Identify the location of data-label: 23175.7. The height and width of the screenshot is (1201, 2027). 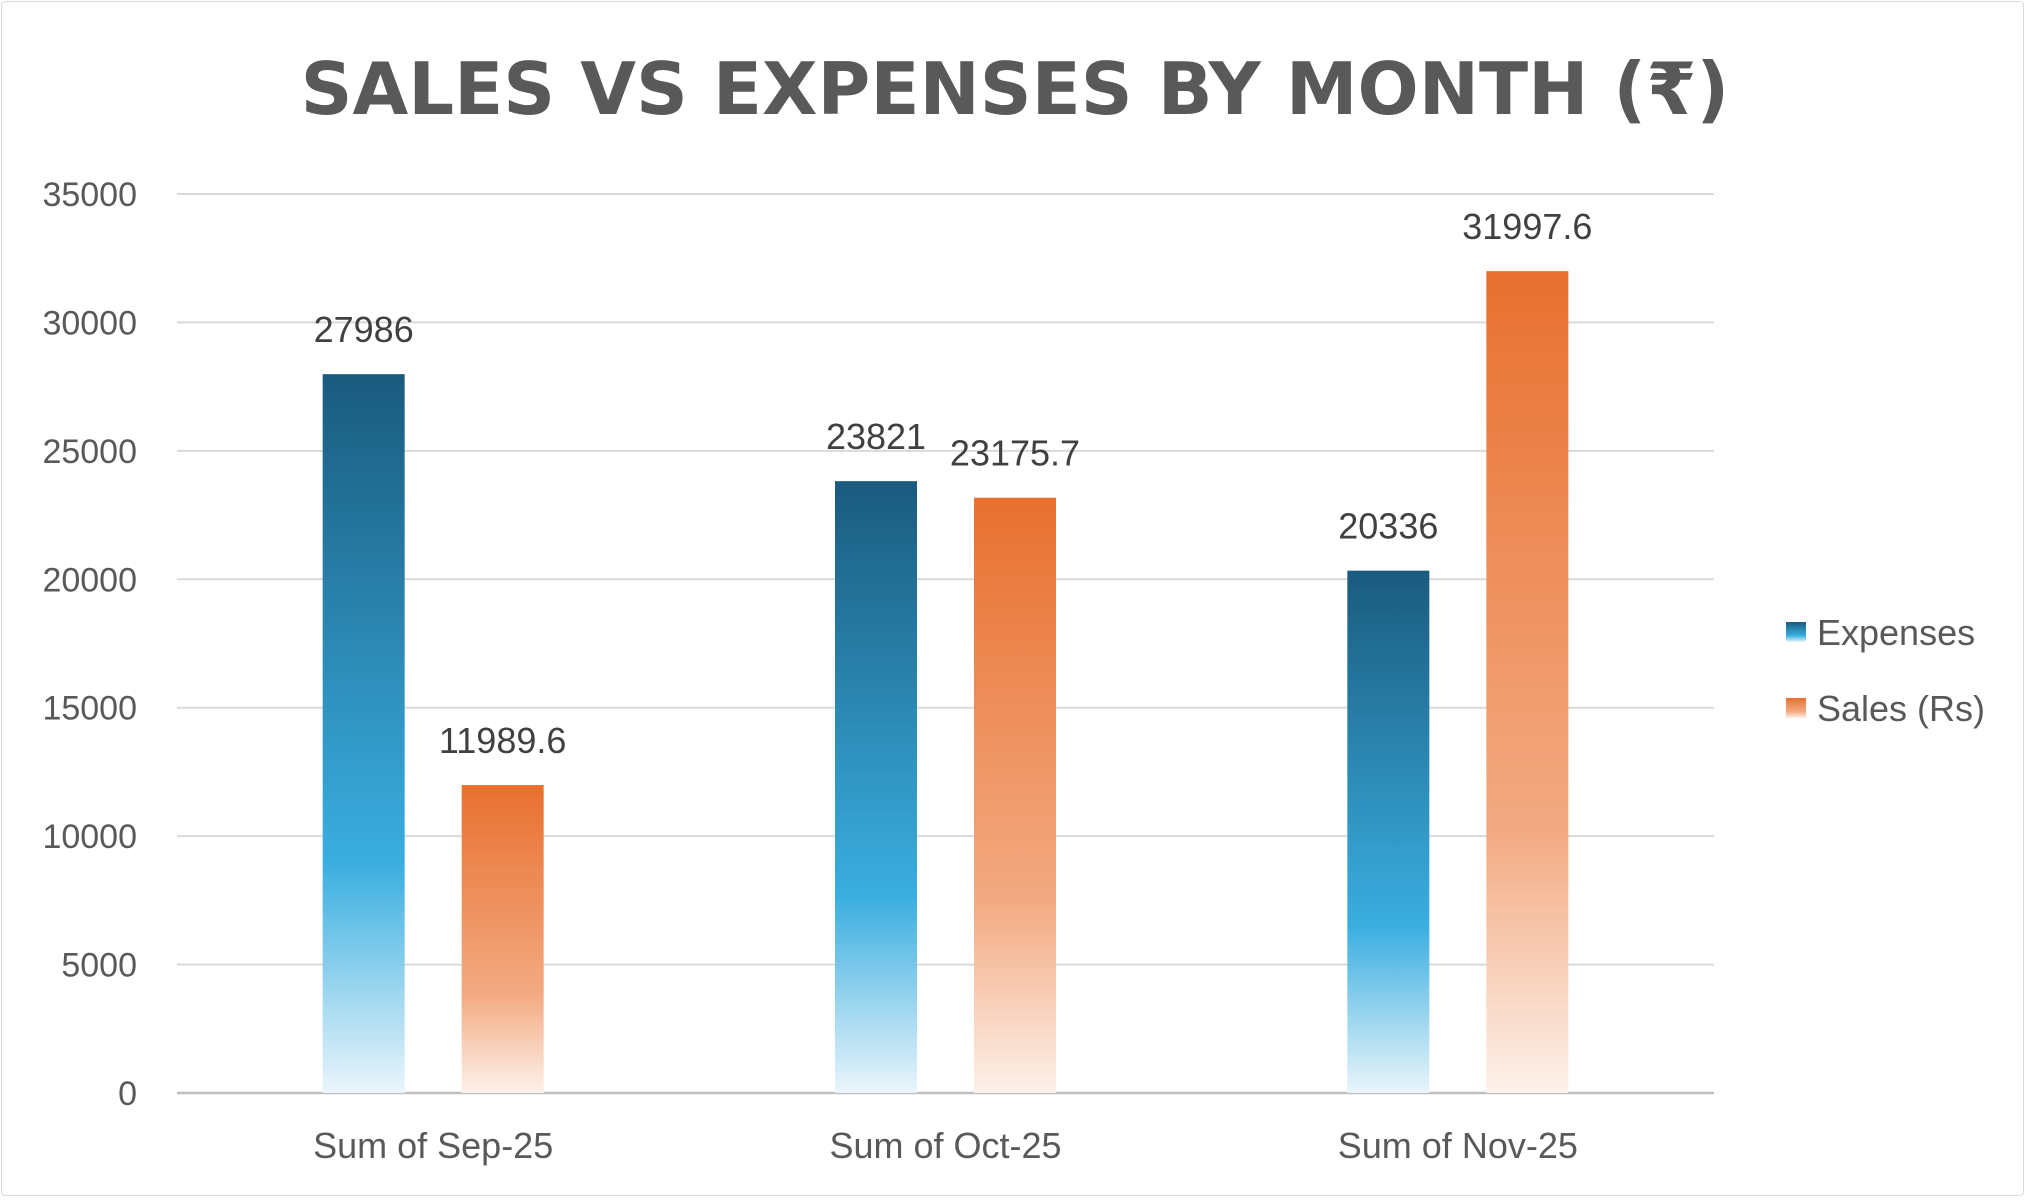
(1015, 453).